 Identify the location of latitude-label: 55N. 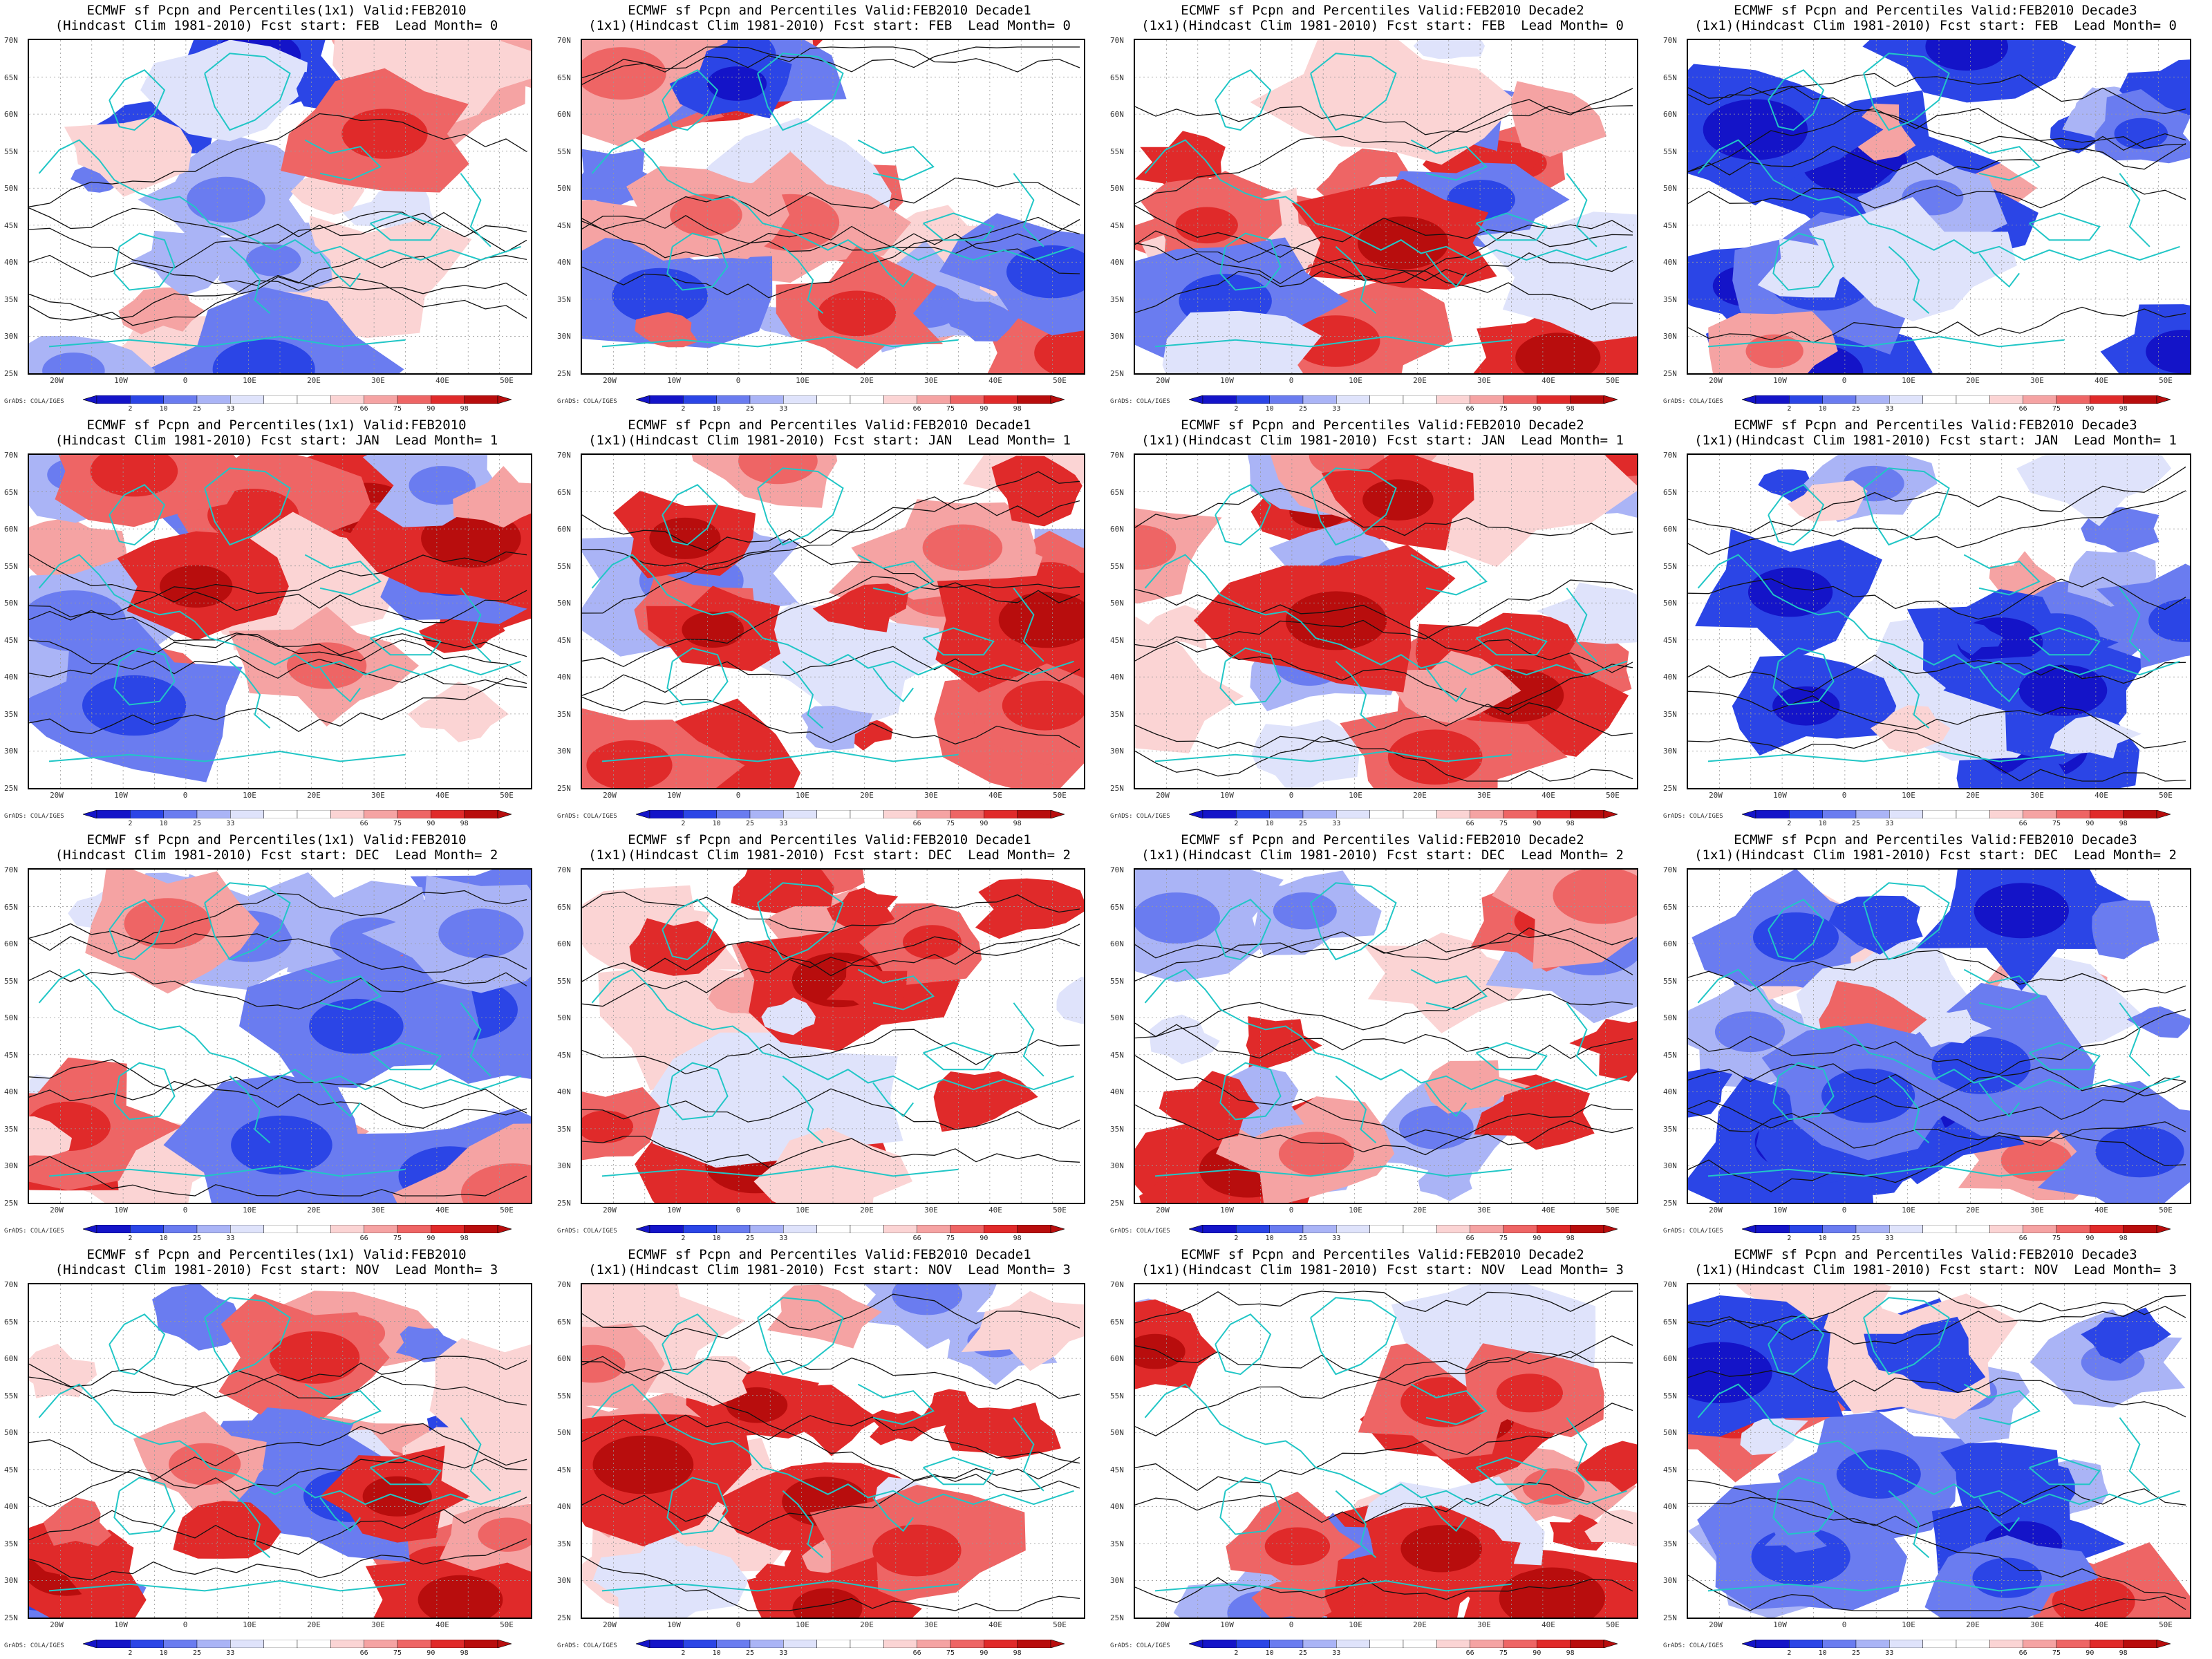
(1117, 1395).